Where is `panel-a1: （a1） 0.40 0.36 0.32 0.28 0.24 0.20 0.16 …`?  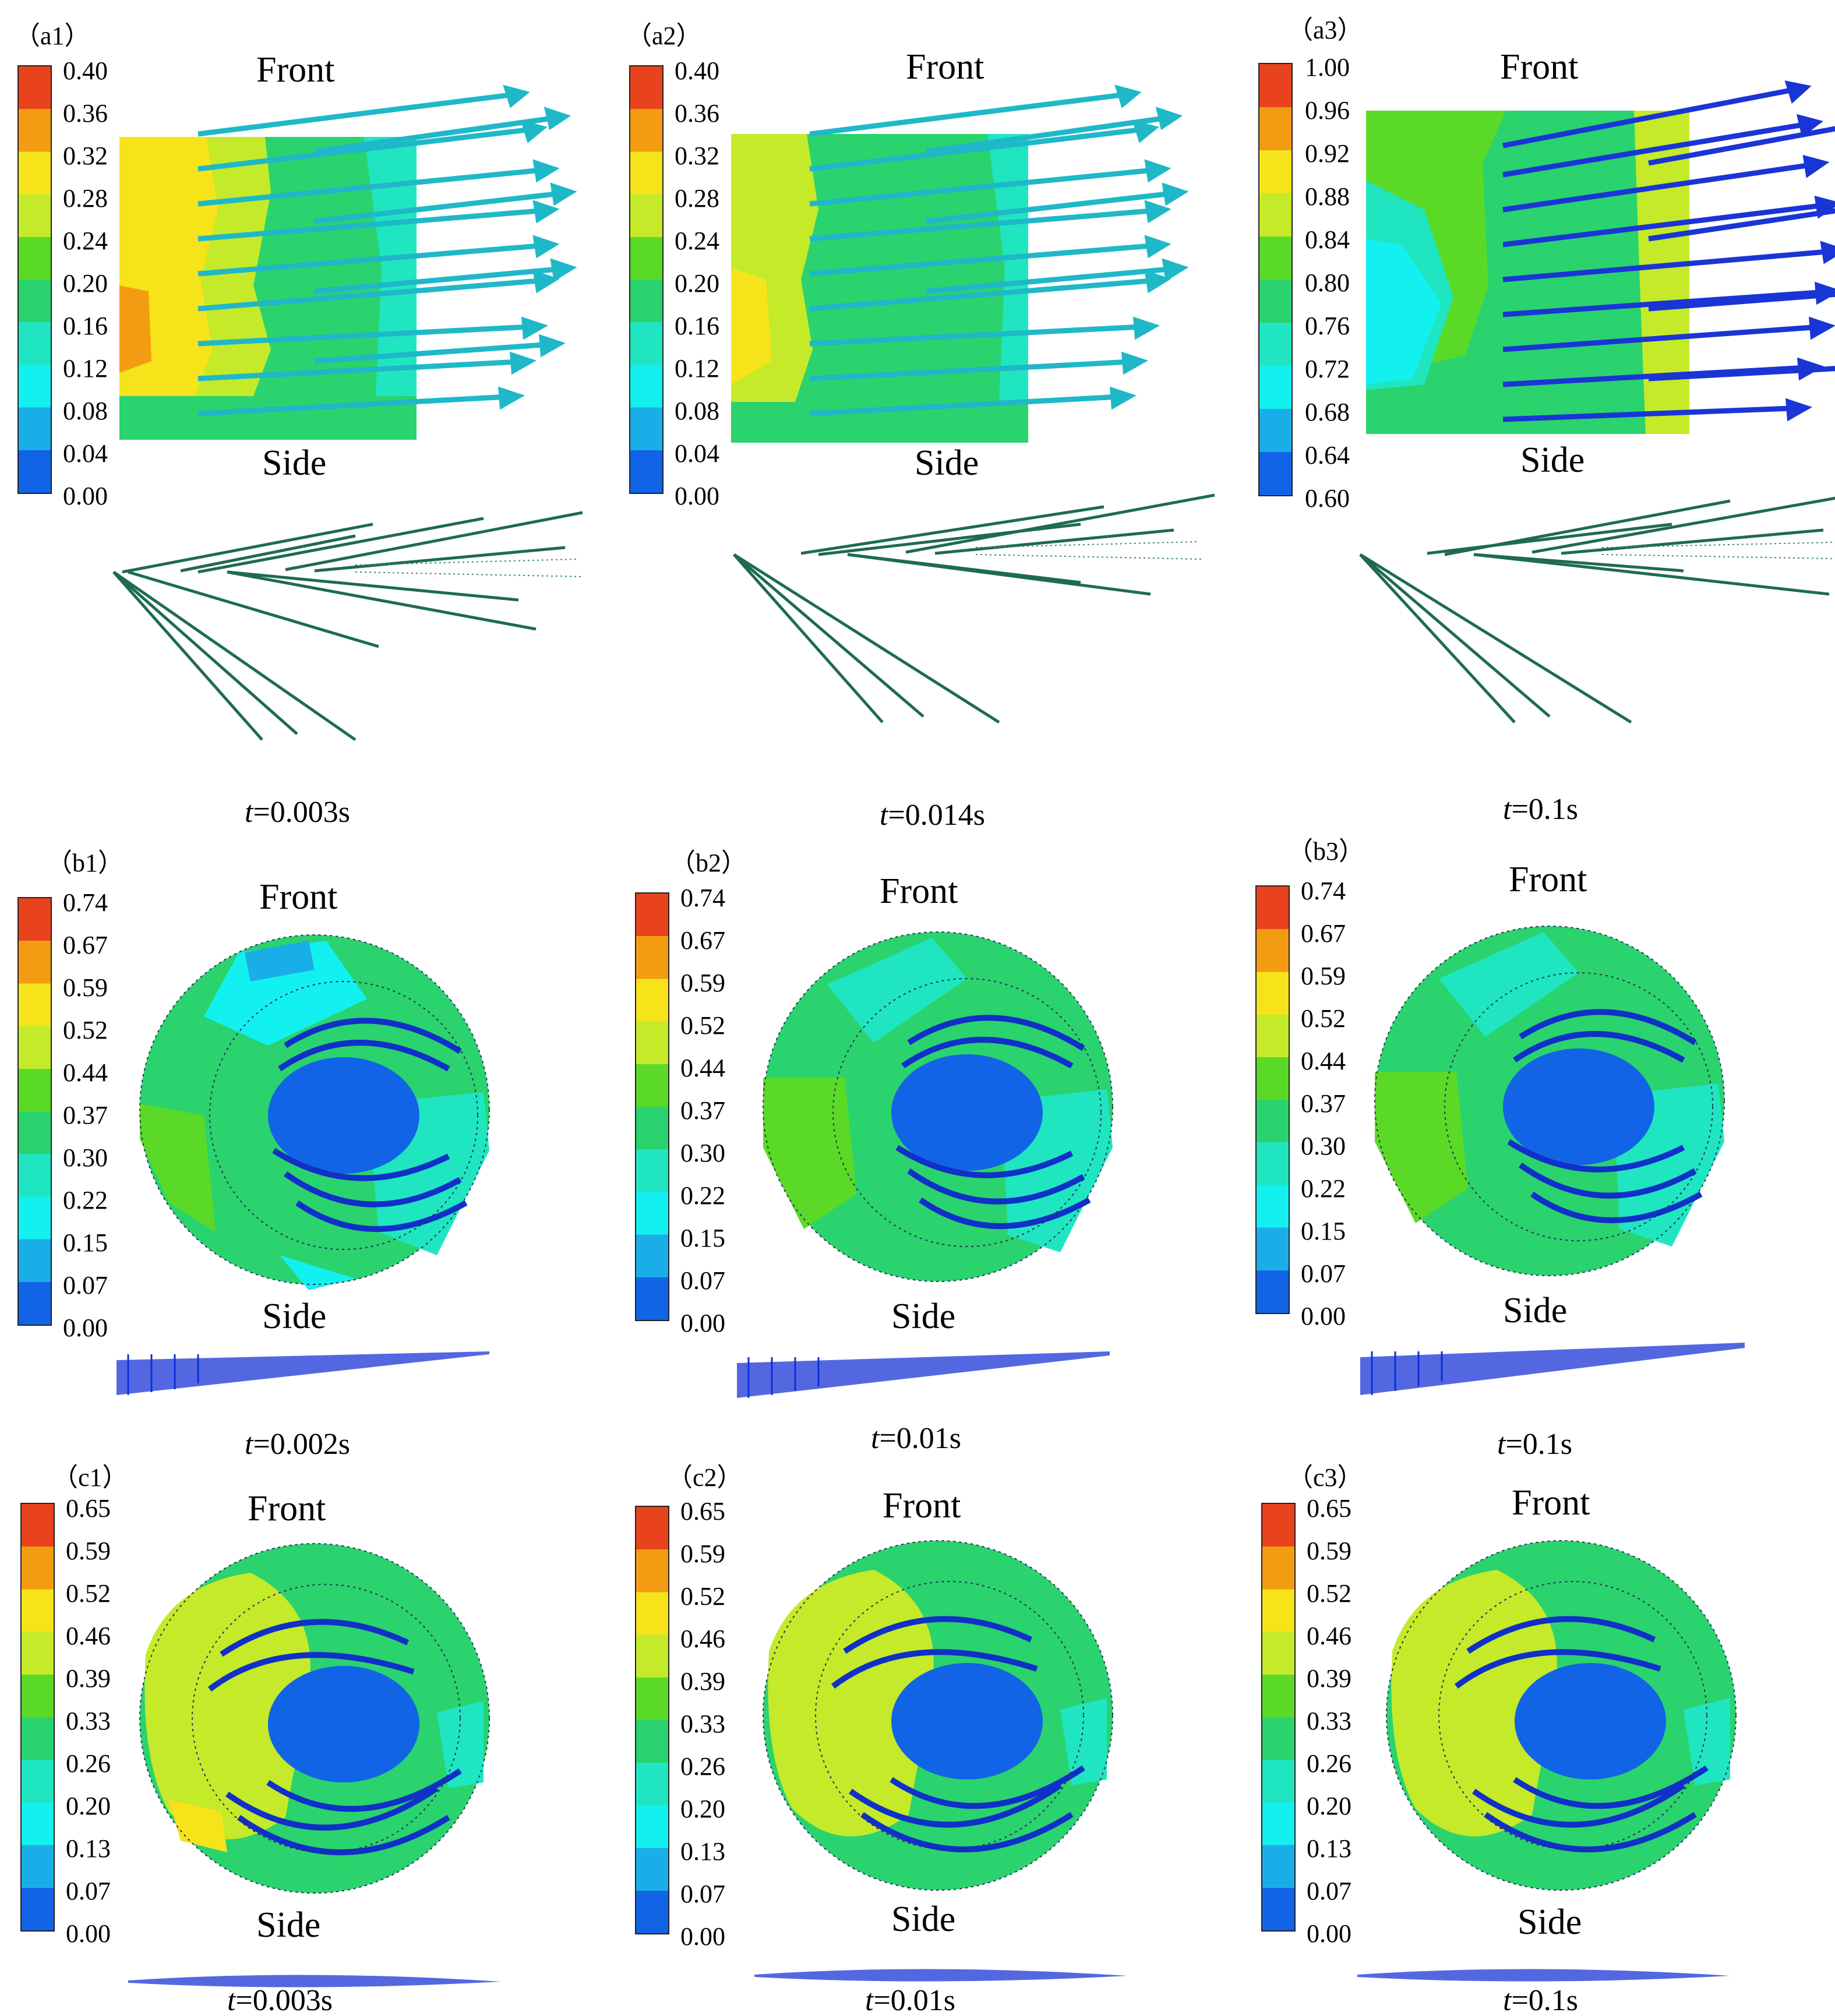 panel-a1: （a1） 0.40 0.36 0.32 0.28 0.24 0.20 0.16 … is located at coordinates (306, 414).